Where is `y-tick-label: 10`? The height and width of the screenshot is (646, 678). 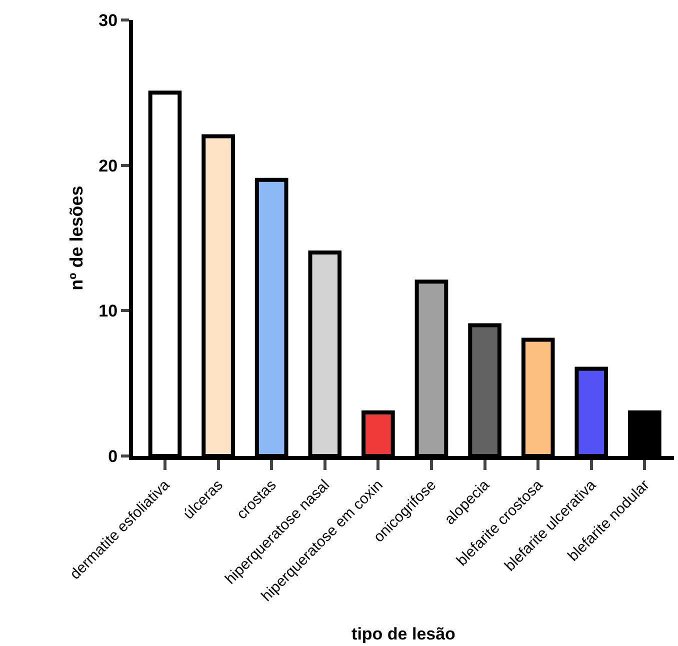
y-tick-label: 10 is located at coordinates (108, 311).